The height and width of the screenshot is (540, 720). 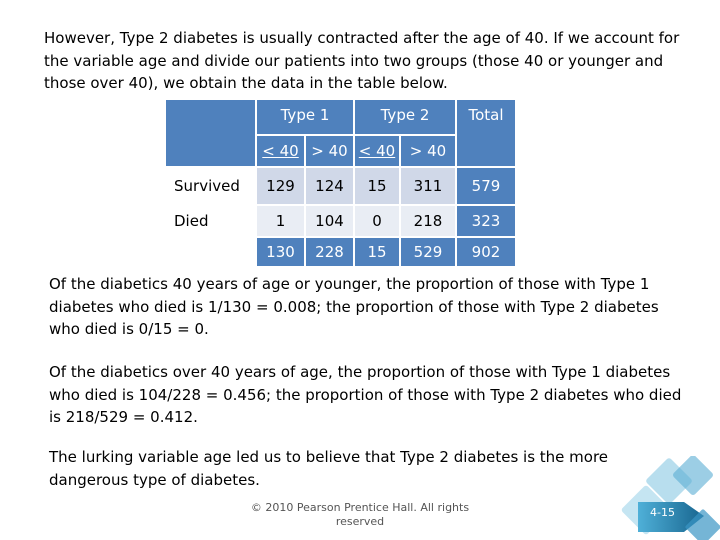 I want to click on table-cell: 15, so click(x=377, y=186).